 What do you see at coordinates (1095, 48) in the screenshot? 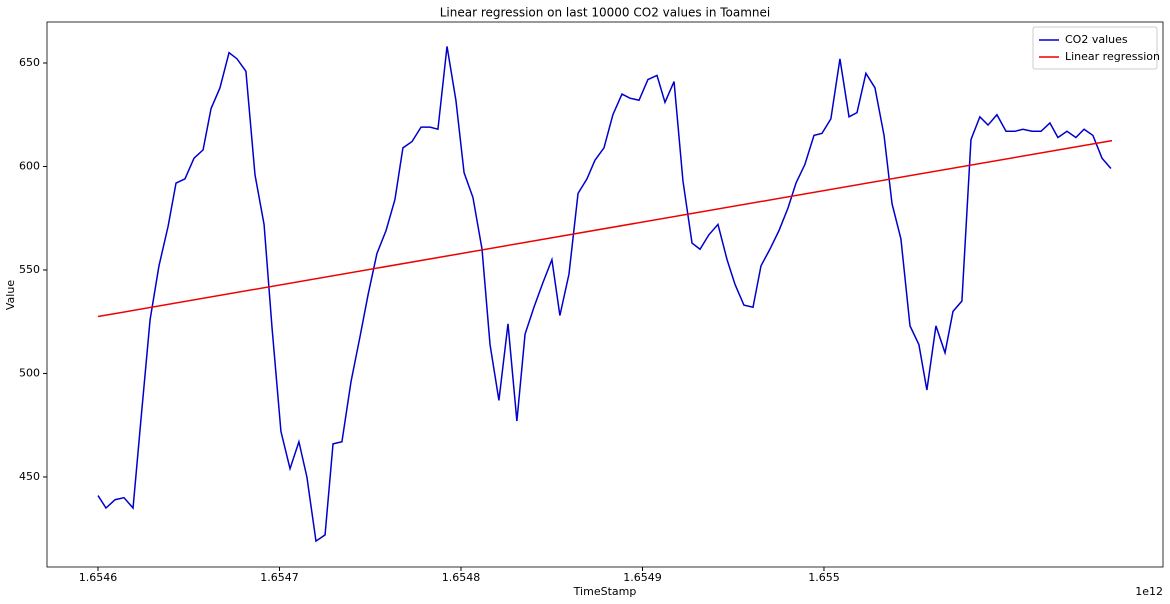
I see `legend-box` at bounding box center [1095, 48].